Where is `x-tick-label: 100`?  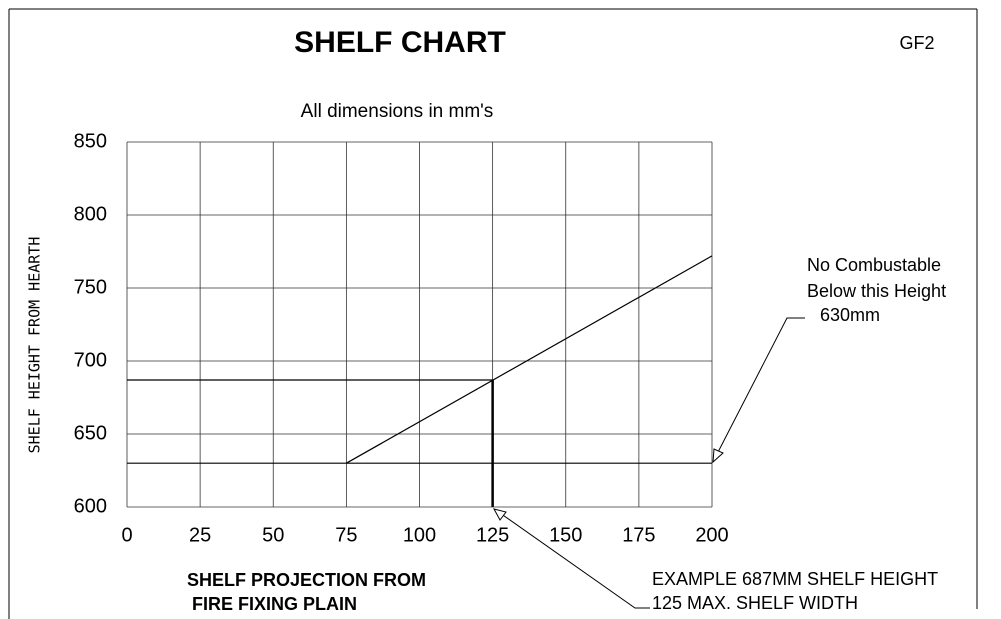
x-tick-label: 100 is located at coordinates (419, 535).